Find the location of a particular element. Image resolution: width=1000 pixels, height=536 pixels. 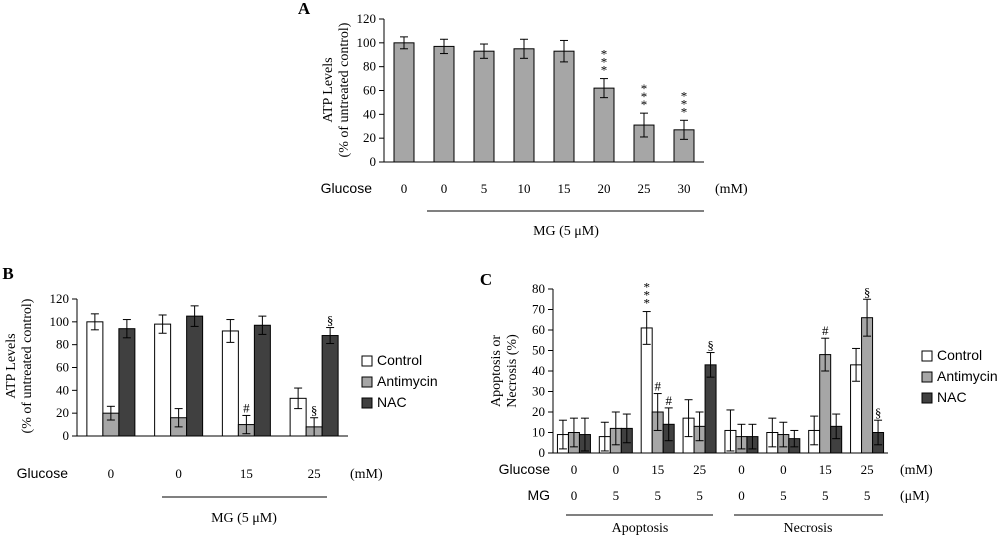

panel-a-row-label: Glucose is located at coordinates (347, 188).